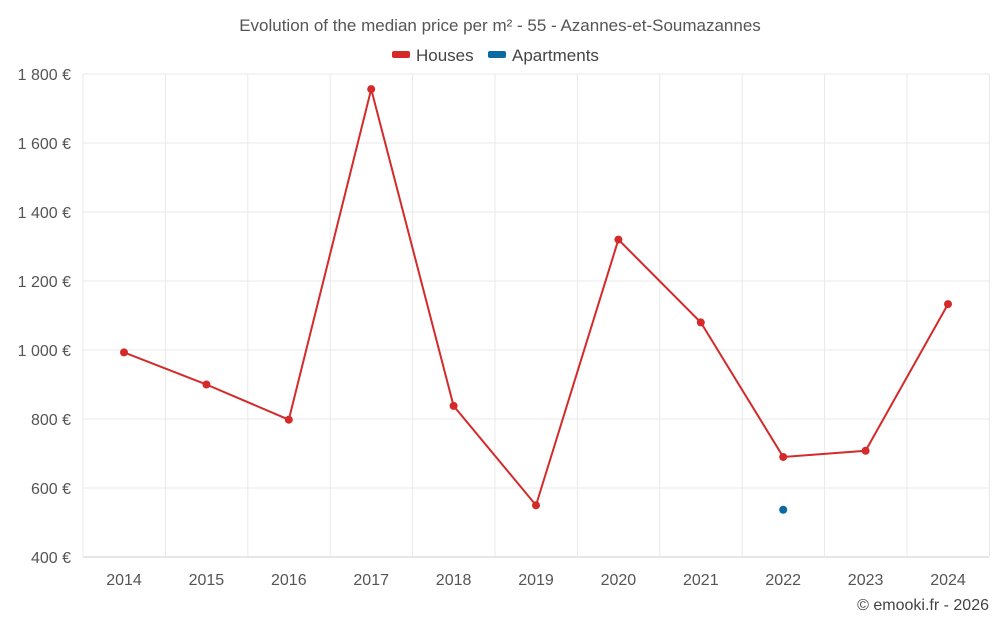  What do you see at coordinates (783, 509) in the screenshot?
I see `data-point-apartments` at bounding box center [783, 509].